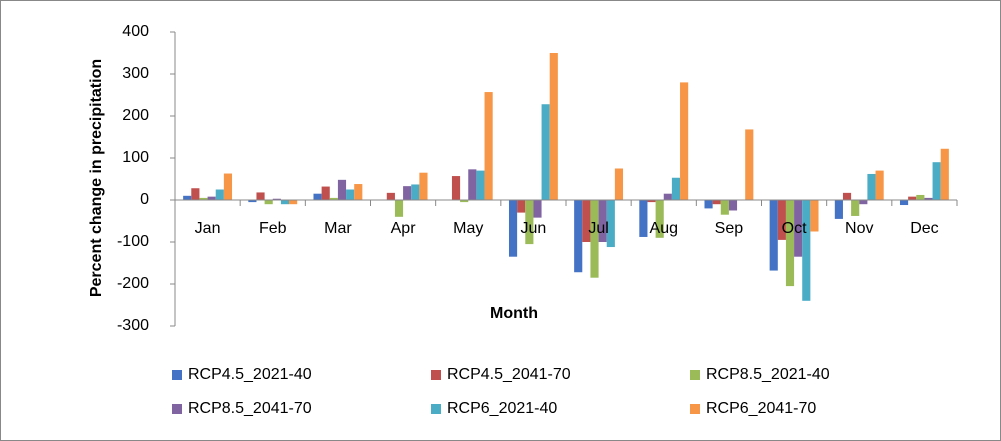  What do you see at coordinates (794, 228) in the screenshot?
I see `x-tick-label: Oct` at bounding box center [794, 228].